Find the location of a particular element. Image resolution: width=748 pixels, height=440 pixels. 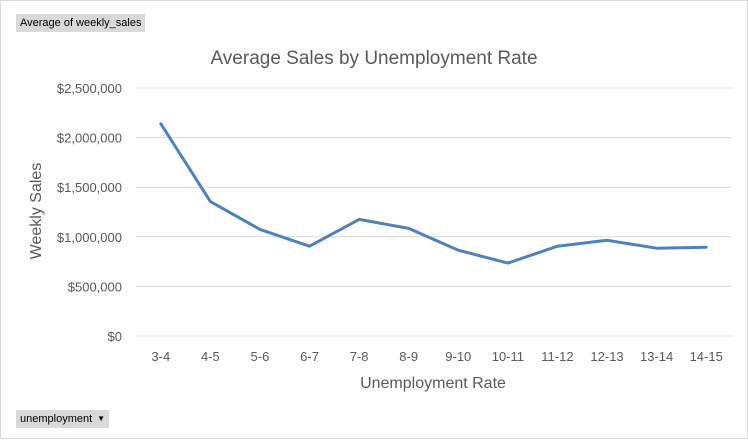

y-axis-title: Weekly Sales is located at coordinates (36, 211).